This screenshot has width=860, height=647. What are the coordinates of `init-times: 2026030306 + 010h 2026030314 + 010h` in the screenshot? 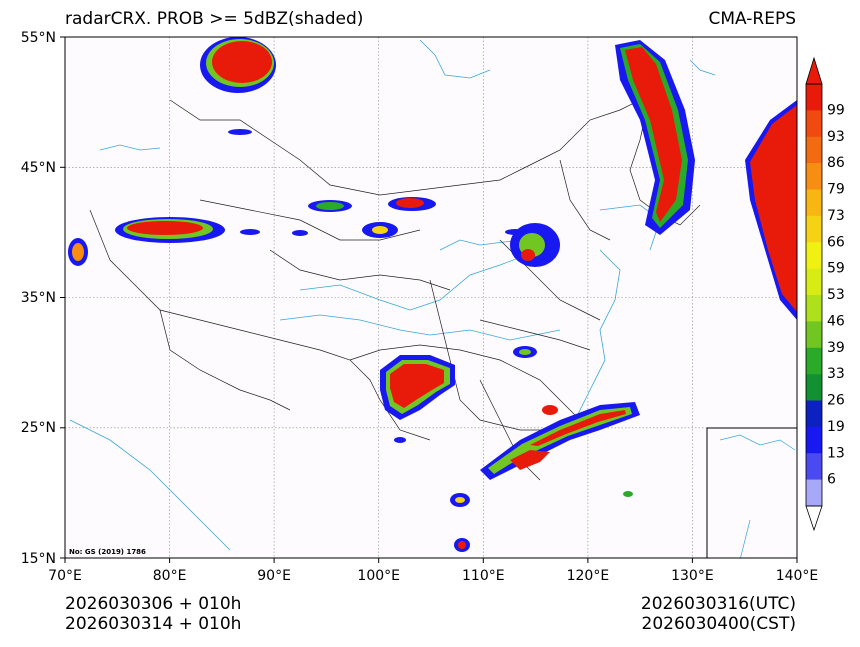 It's located at (153, 614).